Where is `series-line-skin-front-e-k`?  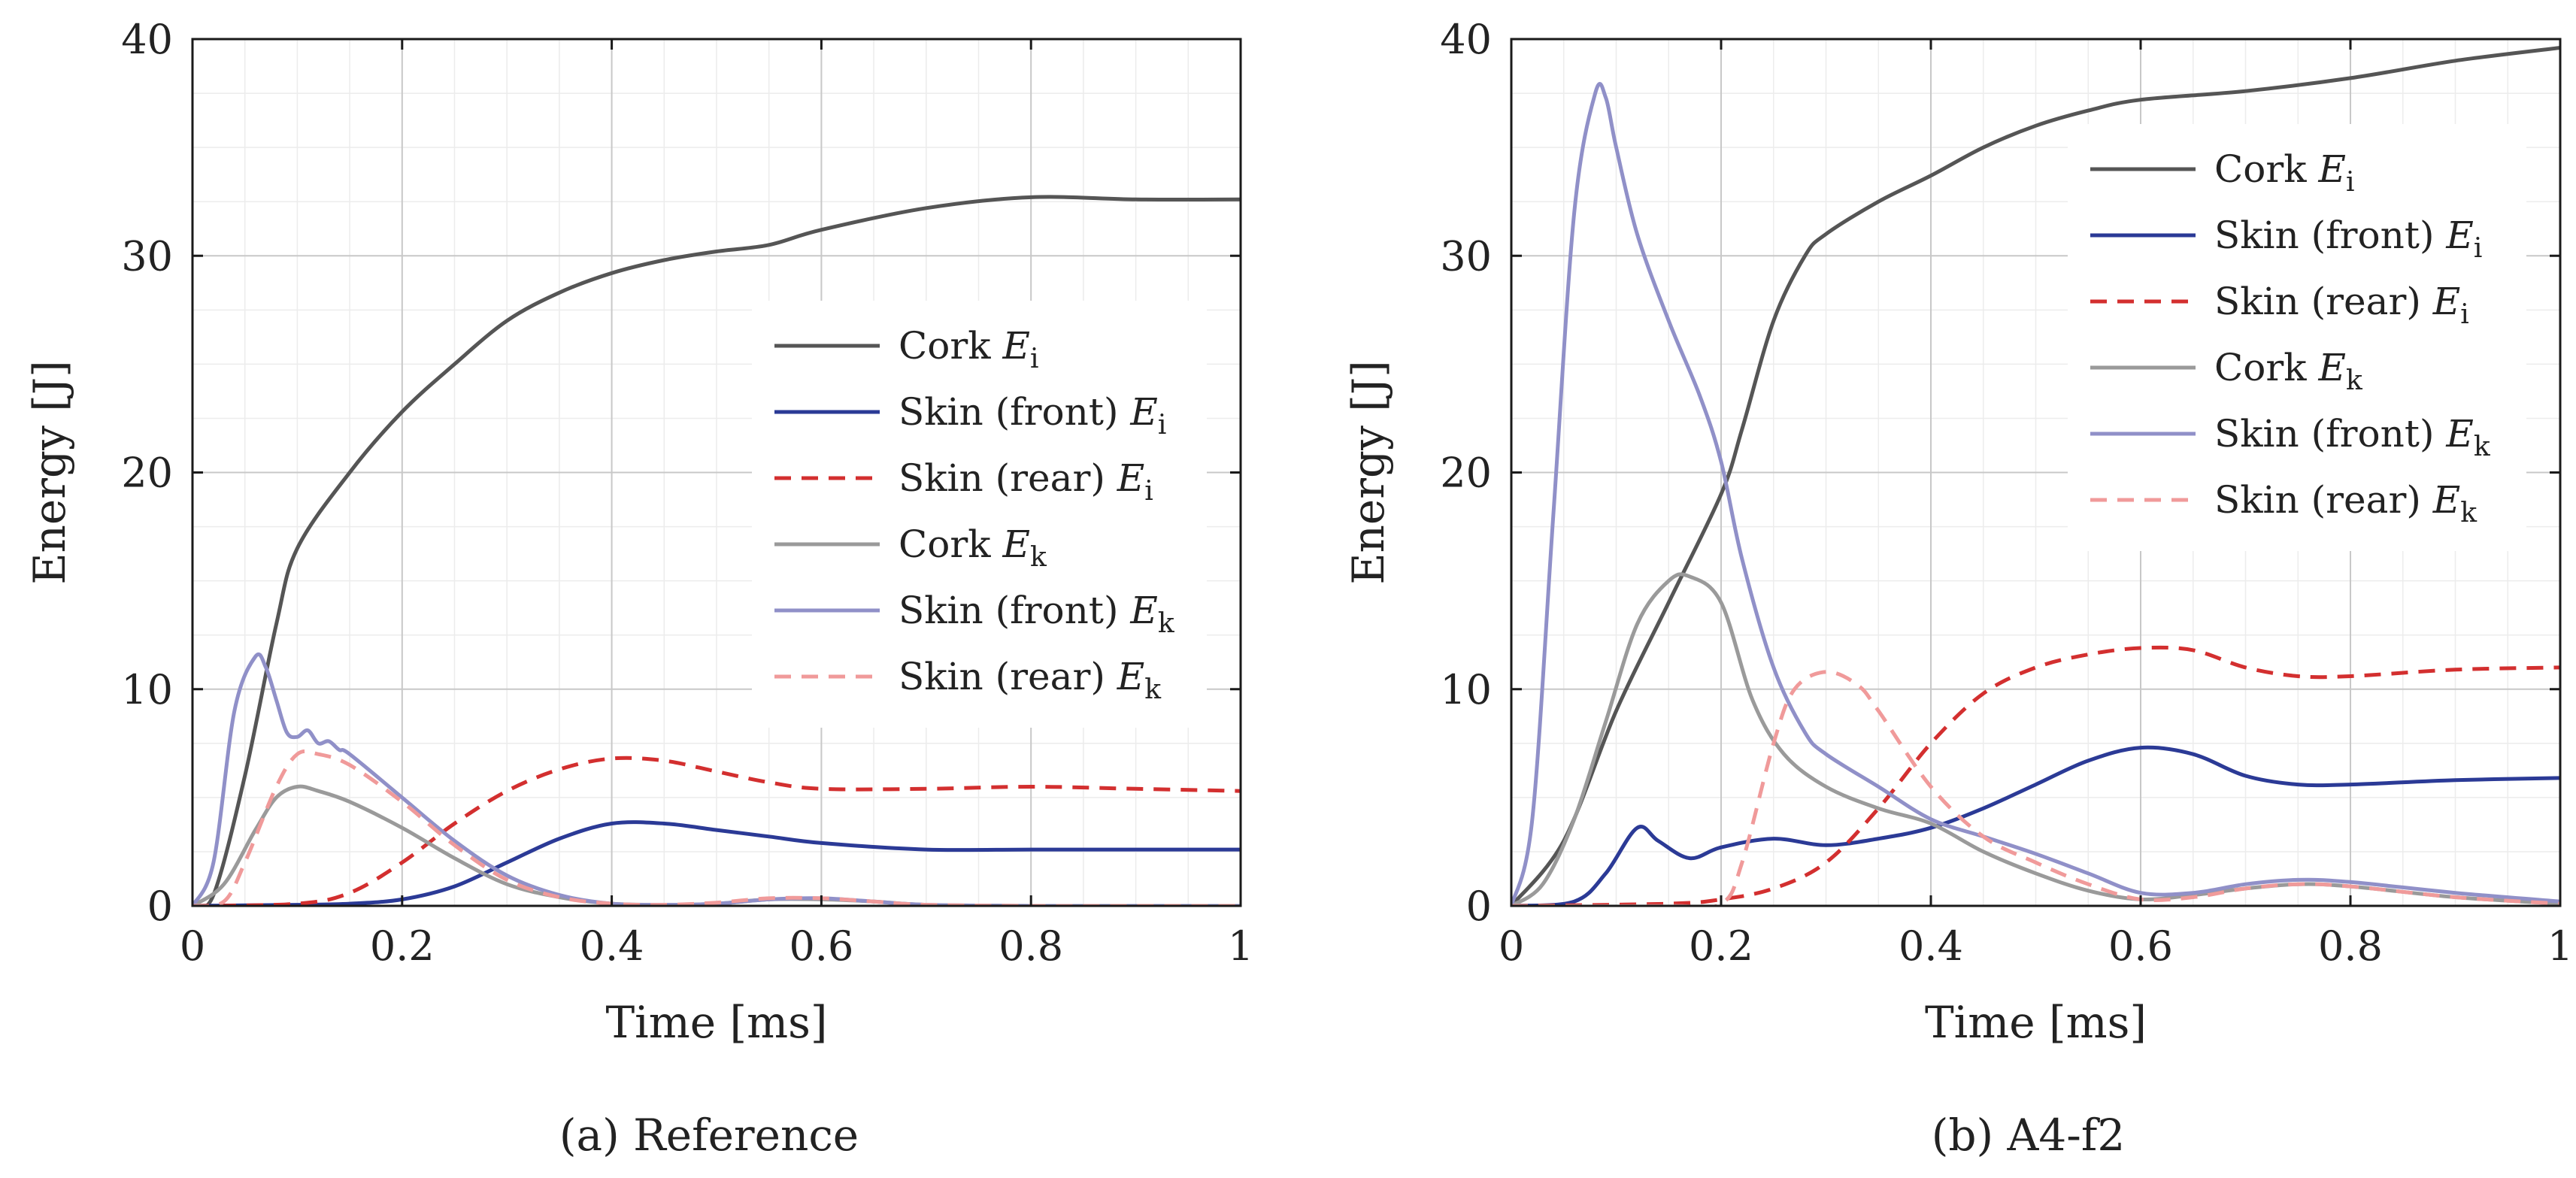 series-line-skin-front-e-k is located at coordinates (716, 779).